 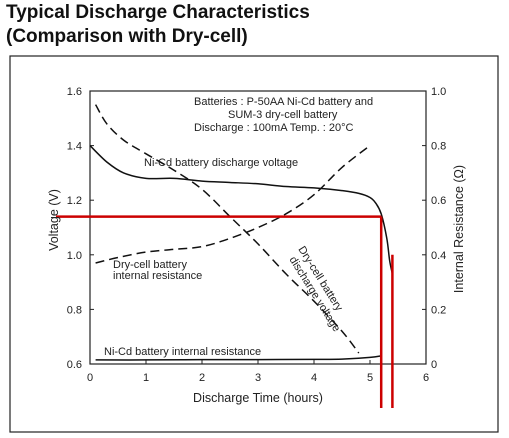 I want to click on y-left-tick-label-1: 0.8, so click(x=74, y=310).